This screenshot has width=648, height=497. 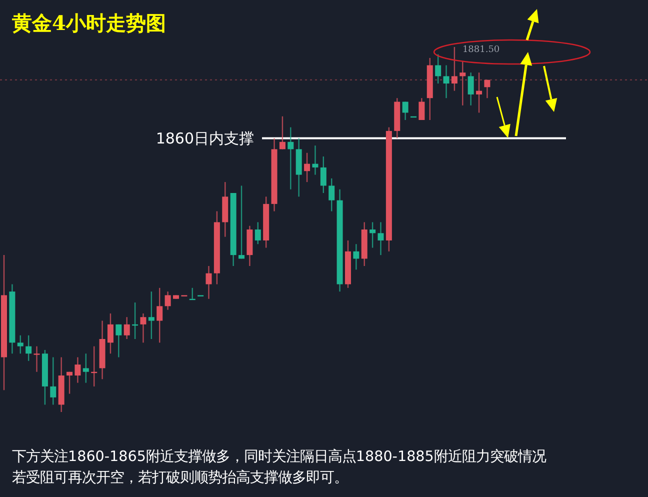 I want to click on annotation: 1881.50, so click(x=481, y=50).